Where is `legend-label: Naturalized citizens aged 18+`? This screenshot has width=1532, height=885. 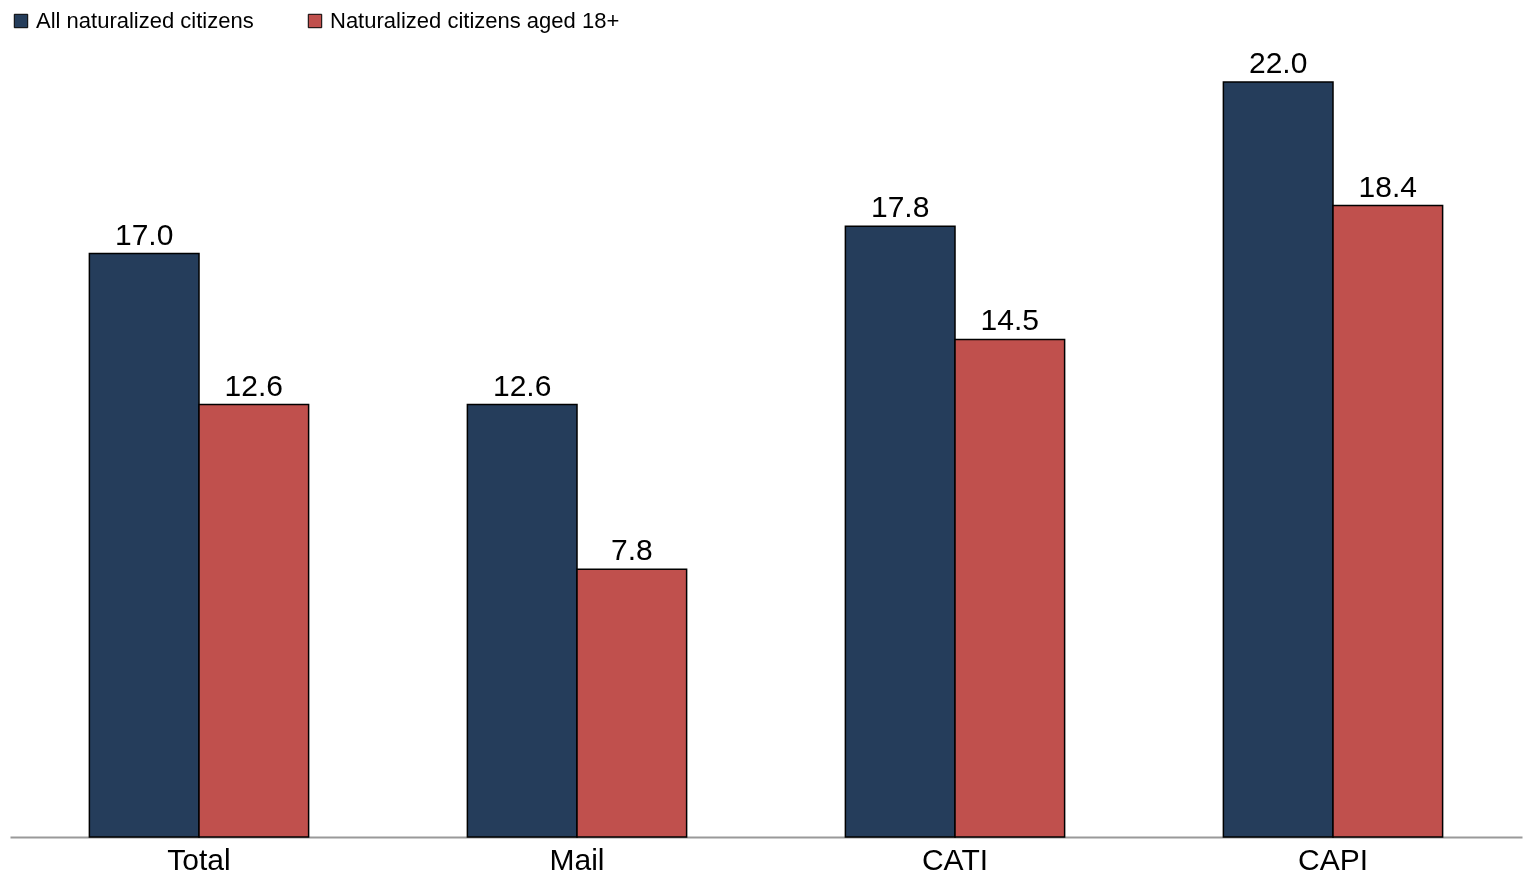
legend-label: Naturalized citizens aged 18+ is located at coordinates (475, 20).